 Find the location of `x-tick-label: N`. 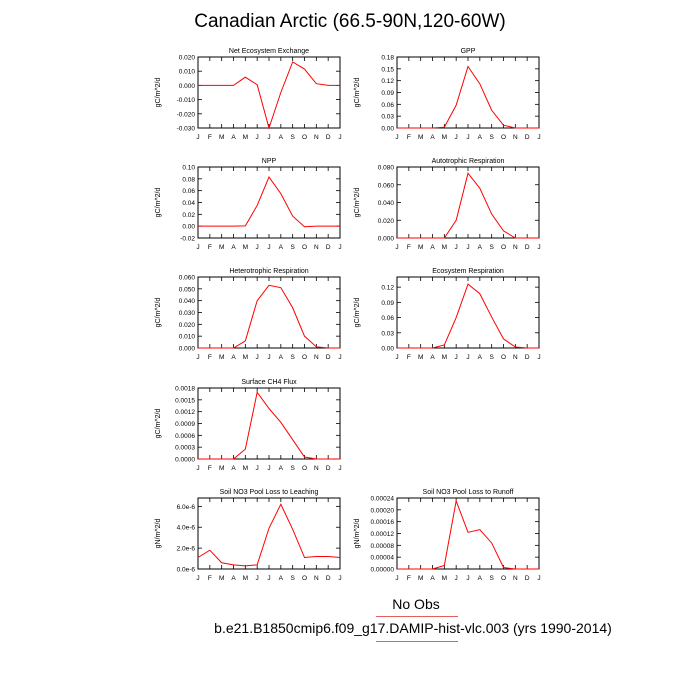

x-tick-label: N is located at coordinates (316, 247).